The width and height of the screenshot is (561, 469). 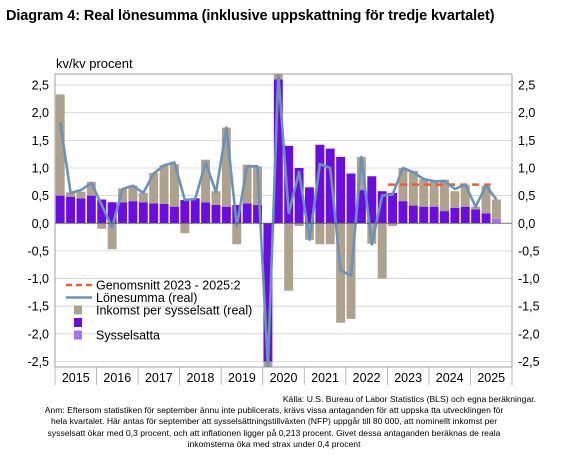 What do you see at coordinates (529, 279) in the screenshot?
I see `y-tick-label-right: -1,0` at bounding box center [529, 279].